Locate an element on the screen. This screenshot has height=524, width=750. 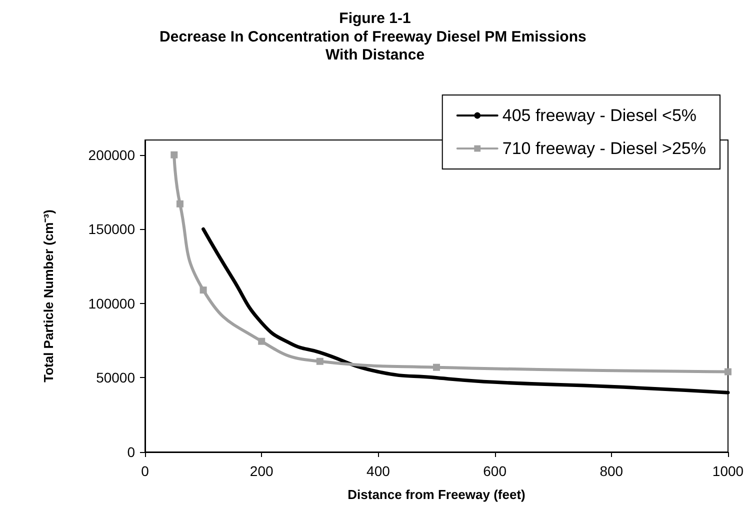
chart-subtitle: Decrease In Concentration of Freeway Diesel PM Emissions With Distance is located at coordinates (375, 46).